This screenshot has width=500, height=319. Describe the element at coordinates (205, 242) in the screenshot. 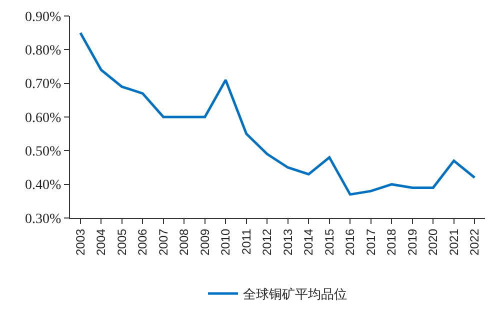

I see `x-tick-label: 2009` at that location.